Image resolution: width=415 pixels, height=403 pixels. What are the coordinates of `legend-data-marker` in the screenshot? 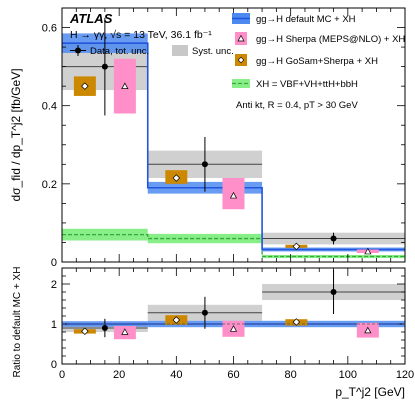 It's located at (78, 50).